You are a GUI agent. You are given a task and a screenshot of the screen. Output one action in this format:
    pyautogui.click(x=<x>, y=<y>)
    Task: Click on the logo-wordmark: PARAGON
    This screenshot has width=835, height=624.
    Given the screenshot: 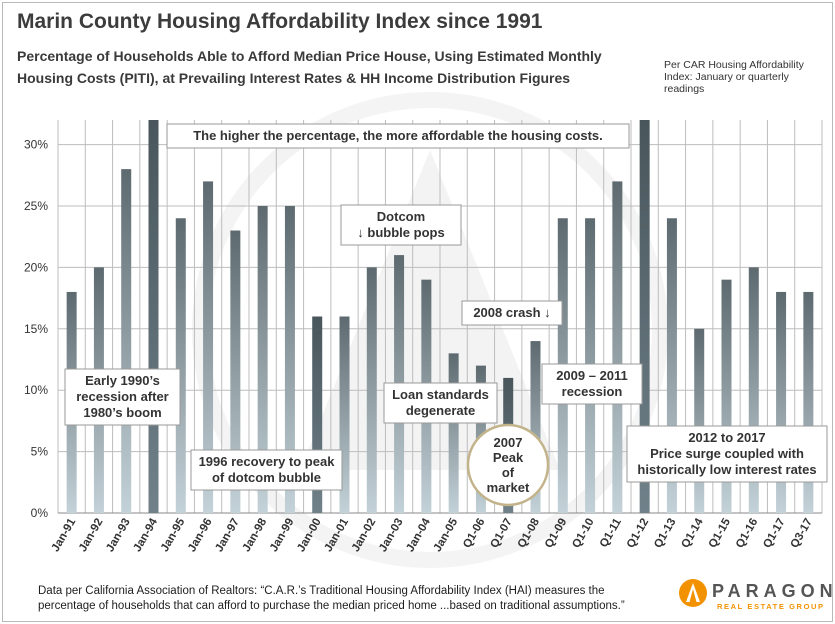 What is the action you would take?
    pyautogui.click(x=773, y=591)
    